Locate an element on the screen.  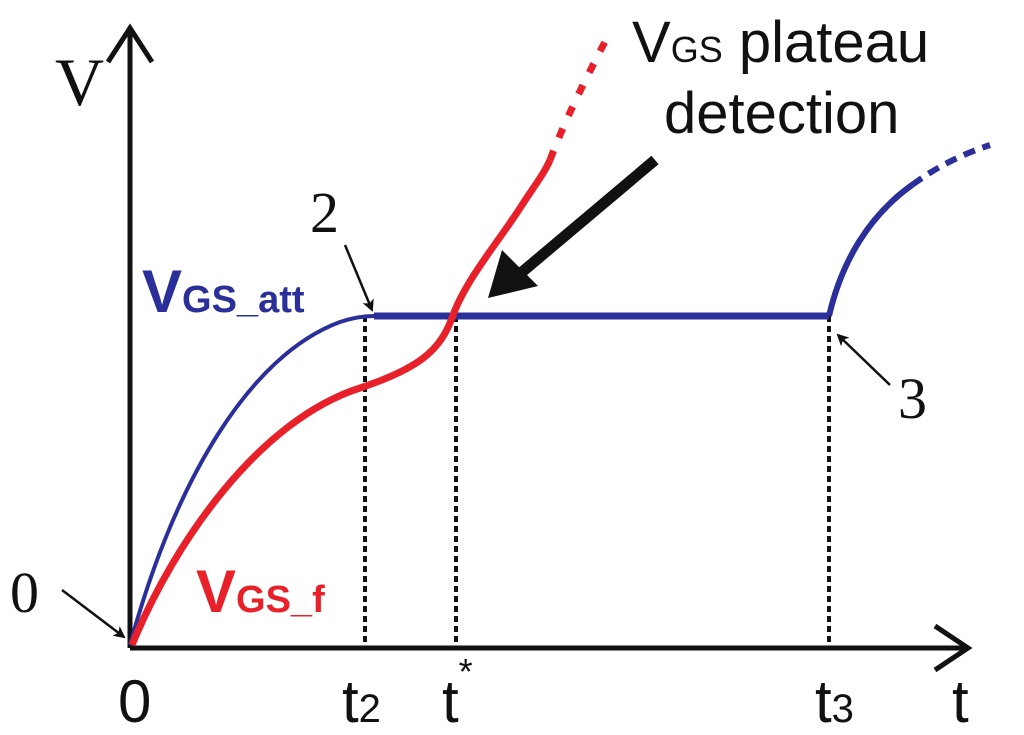
vgs-f-label: VGS_f is located at coordinates (260, 591).